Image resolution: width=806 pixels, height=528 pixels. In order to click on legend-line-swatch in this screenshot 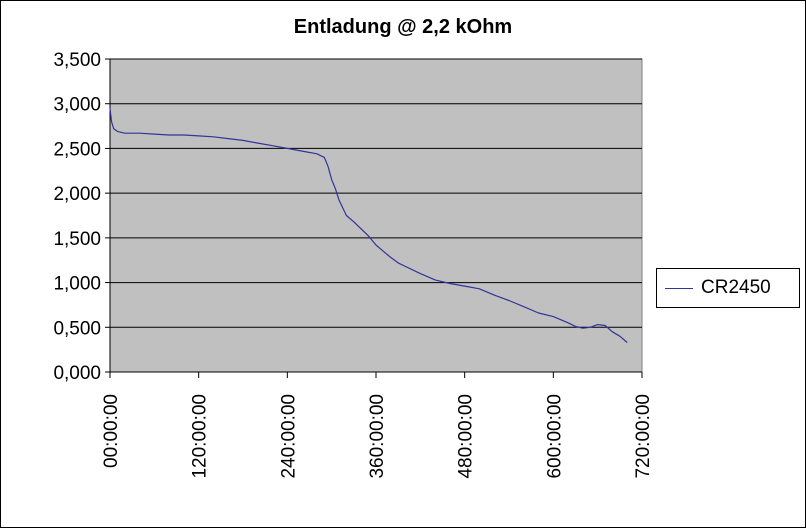, I will do `click(679, 288)`.